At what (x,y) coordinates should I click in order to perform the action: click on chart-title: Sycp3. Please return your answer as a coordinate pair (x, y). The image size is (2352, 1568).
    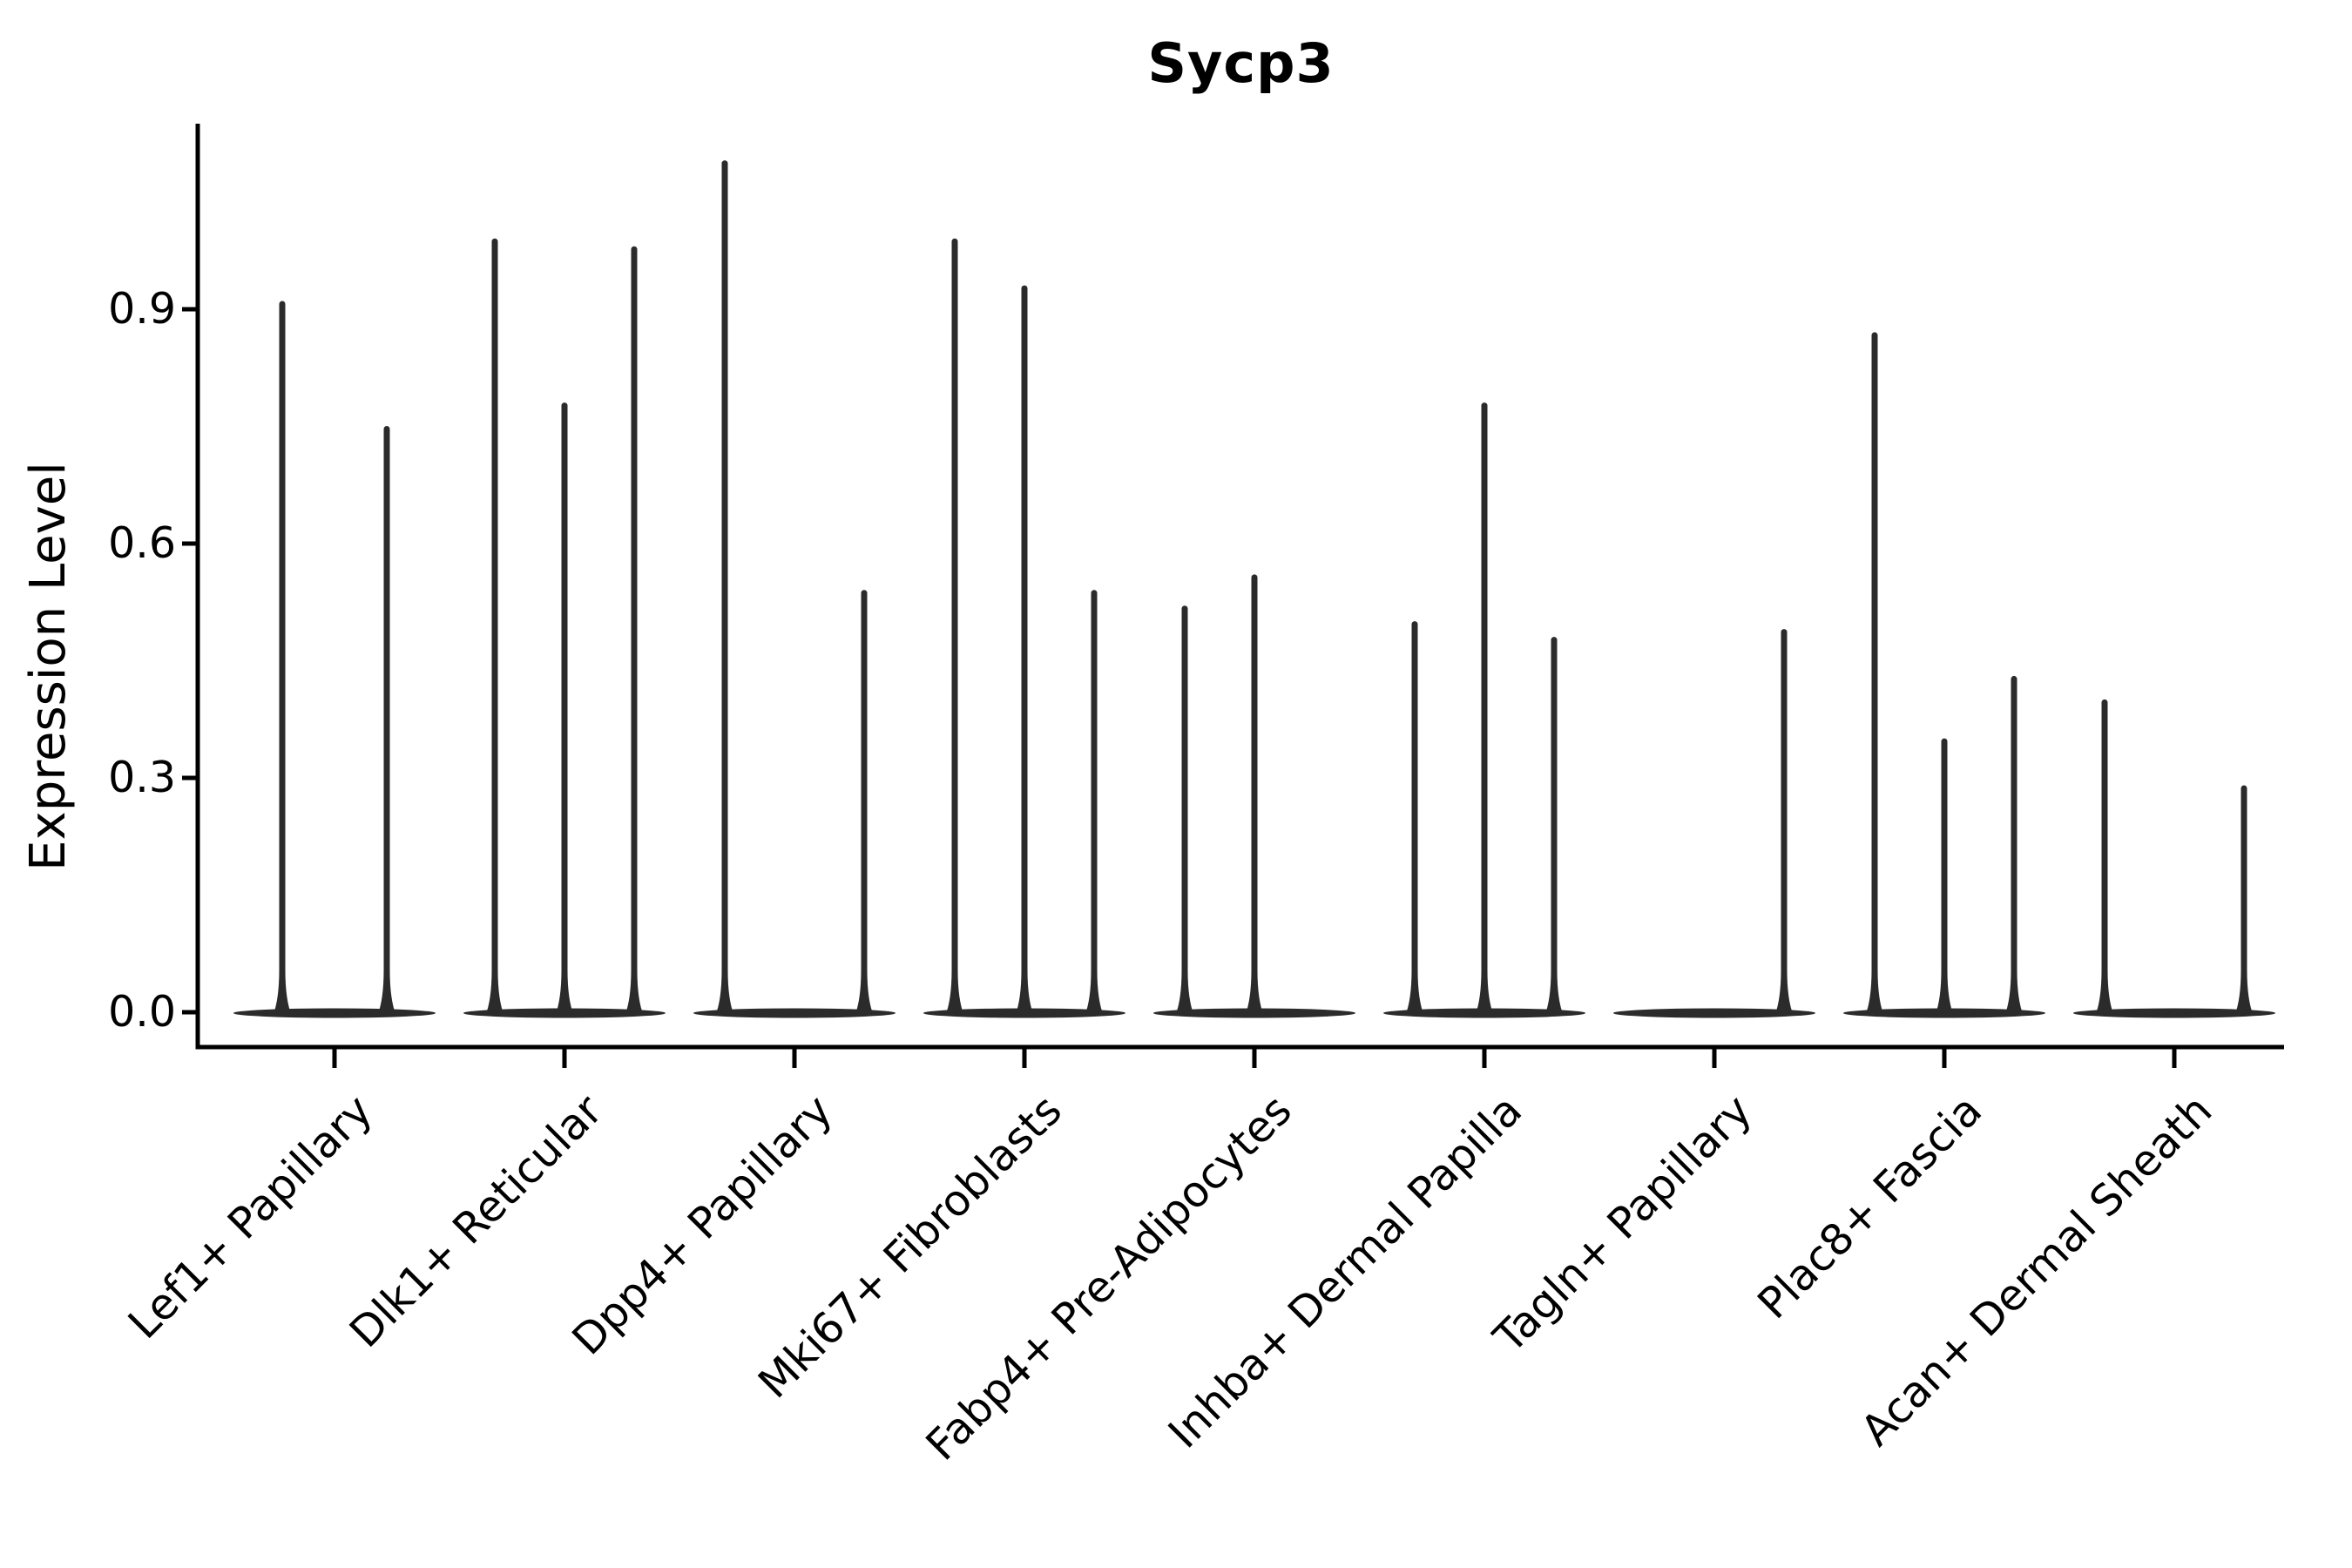
    Looking at the image, I should click on (1241, 63).